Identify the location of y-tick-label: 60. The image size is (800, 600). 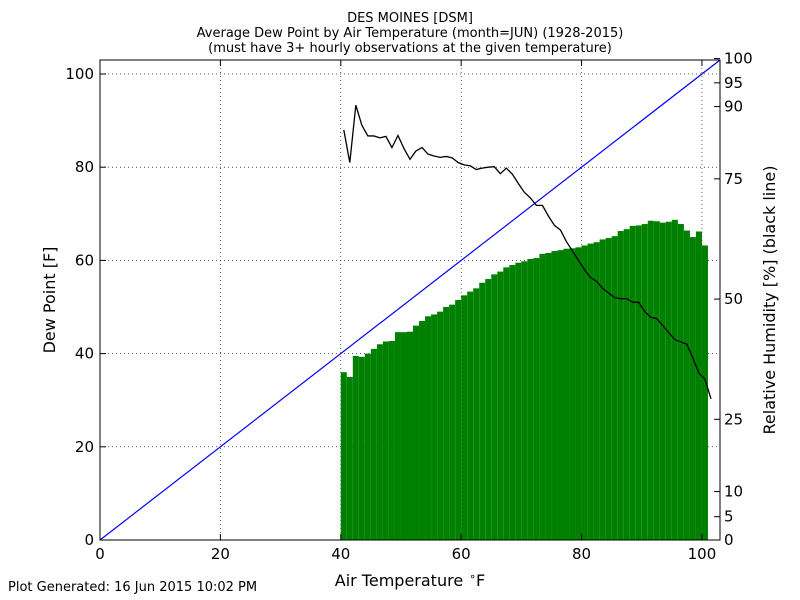
(84, 260).